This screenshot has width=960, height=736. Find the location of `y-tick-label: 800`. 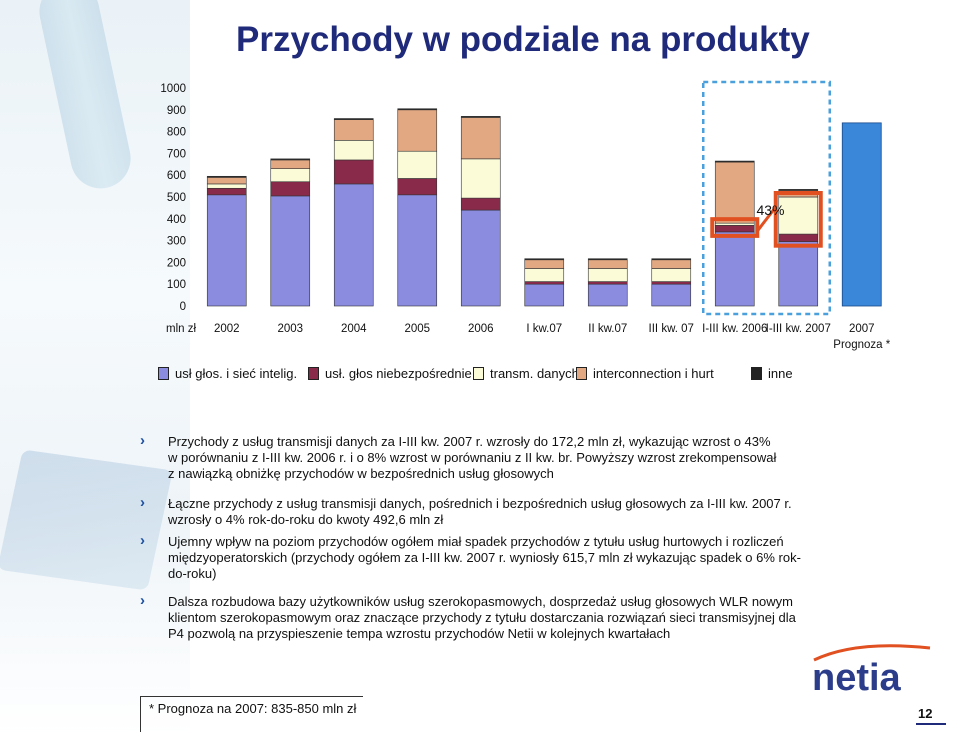

y-tick-label: 800 is located at coordinates (176, 133).